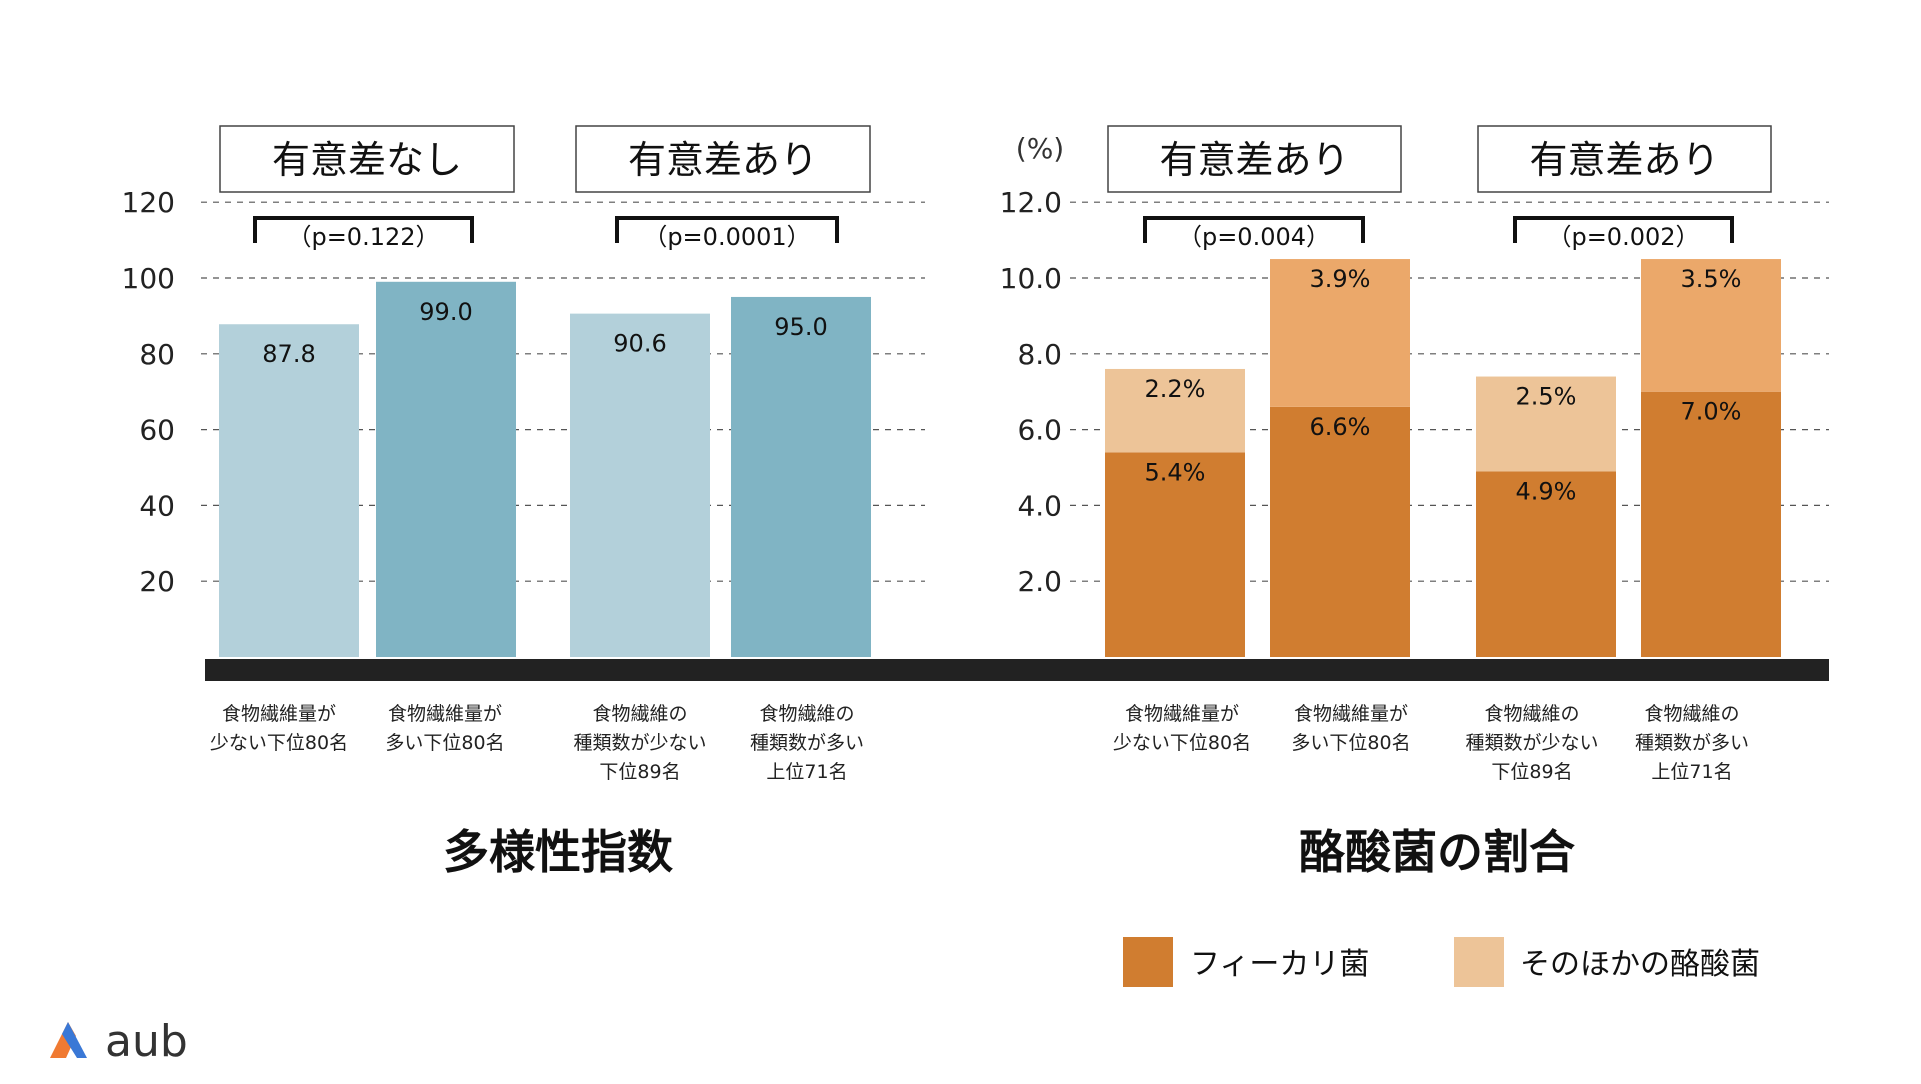 The height and width of the screenshot is (1084, 1921). What do you see at coordinates (1437, 852) in the screenshot?
I see `chart-title: 酪酸菌の割合` at bounding box center [1437, 852].